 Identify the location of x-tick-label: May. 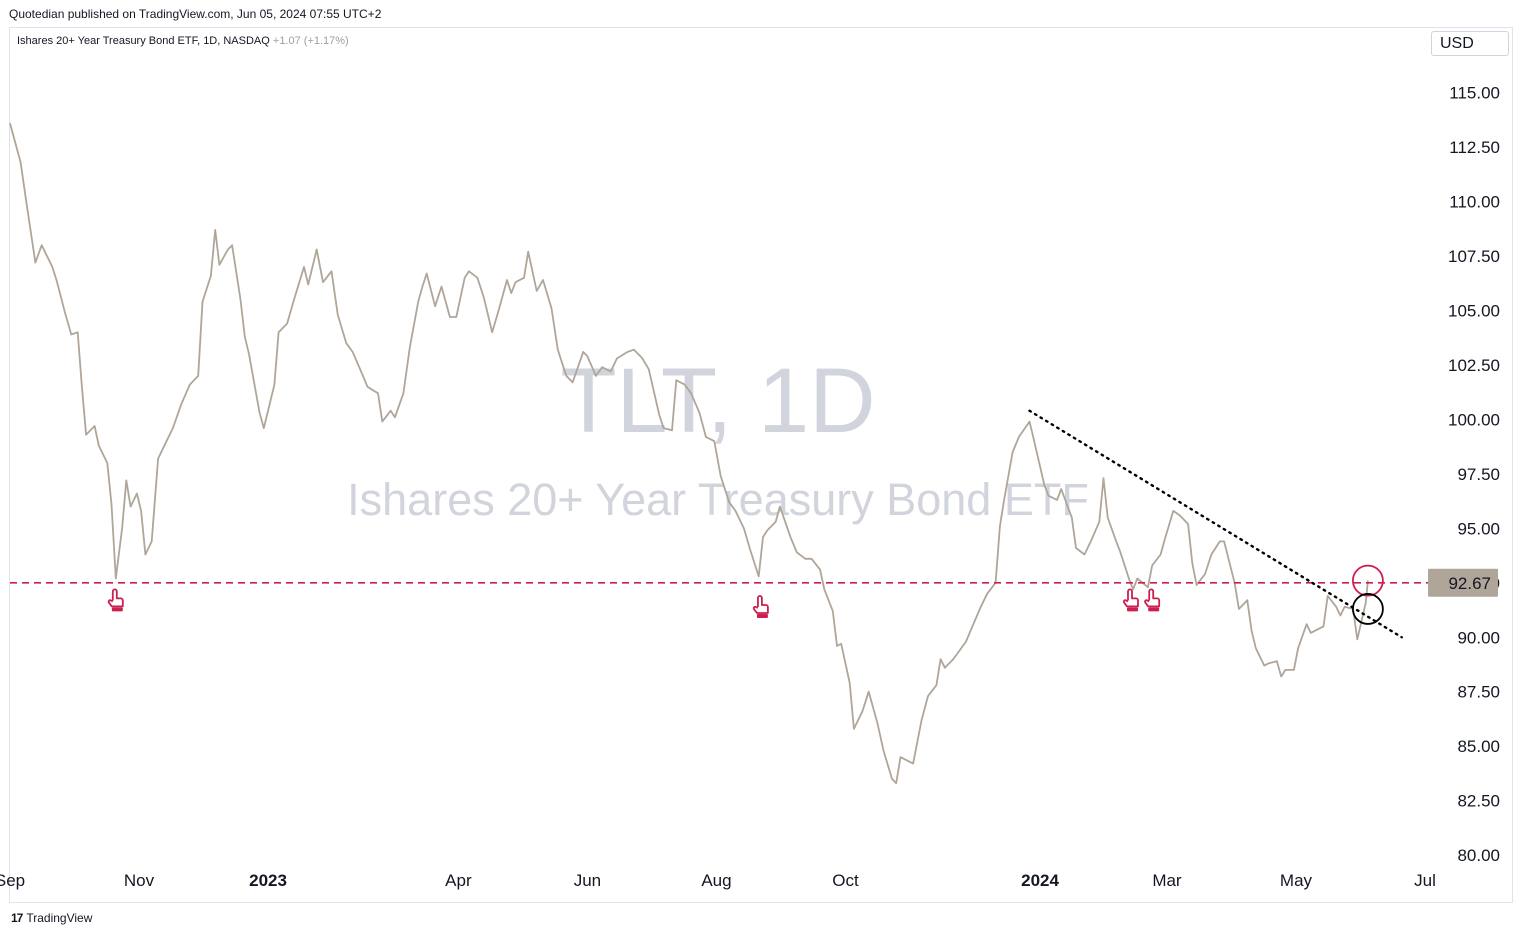
(1296, 880).